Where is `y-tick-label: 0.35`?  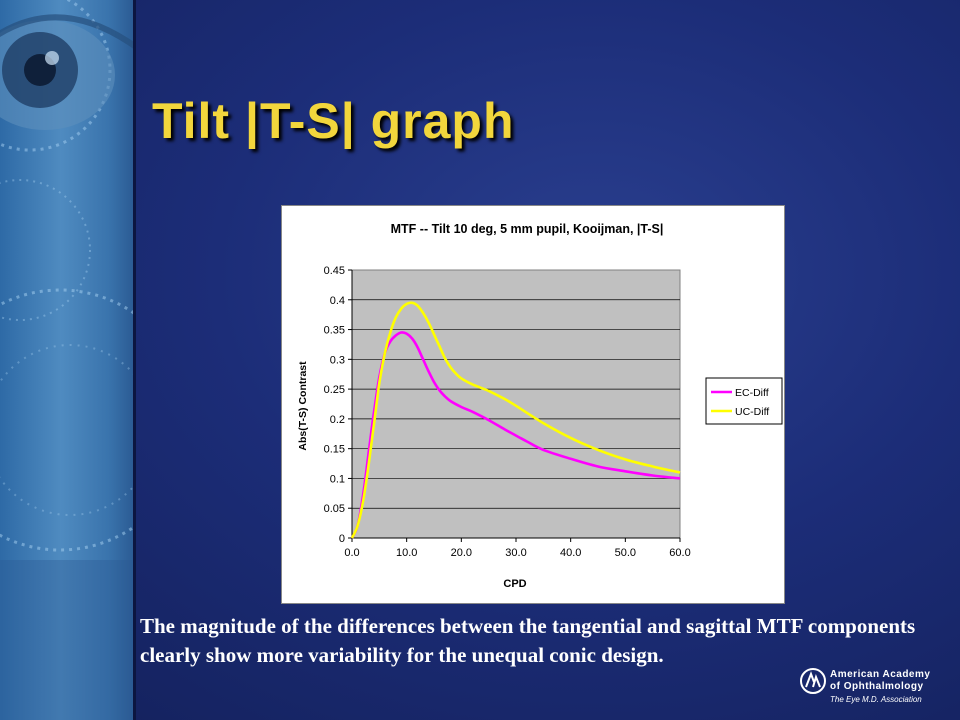 y-tick-label: 0.35 is located at coordinates (334, 331).